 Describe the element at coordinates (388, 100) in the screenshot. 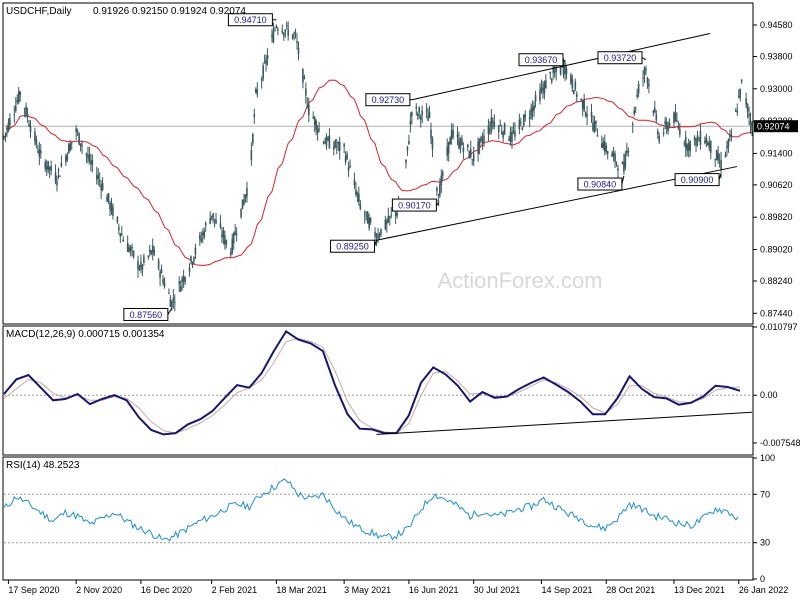

I see `price-annotation-label: 0.92730` at that location.